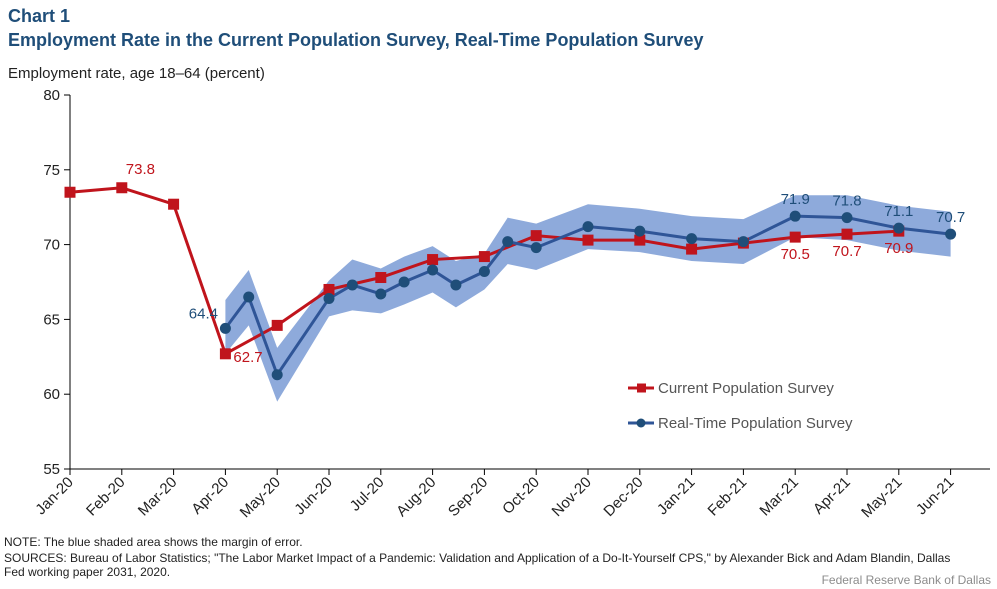  What do you see at coordinates (210, 496) in the screenshot?
I see `x-tick-label: Apr-20` at bounding box center [210, 496].